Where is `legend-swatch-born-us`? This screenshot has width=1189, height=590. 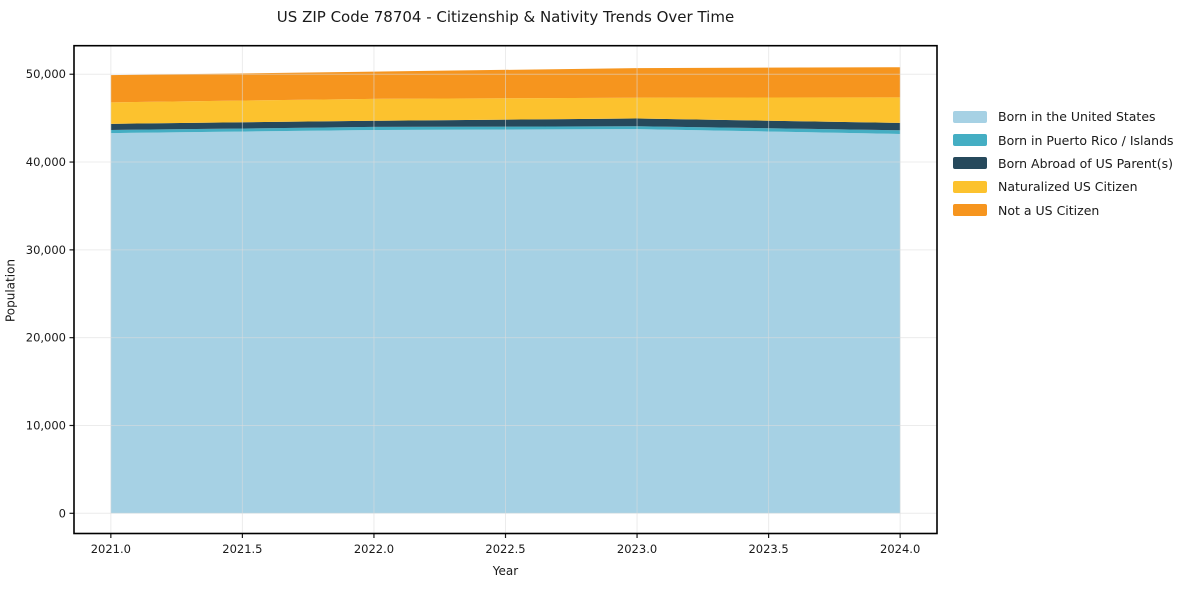
legend-swatch-born-us is located at coordinates (970, 116).